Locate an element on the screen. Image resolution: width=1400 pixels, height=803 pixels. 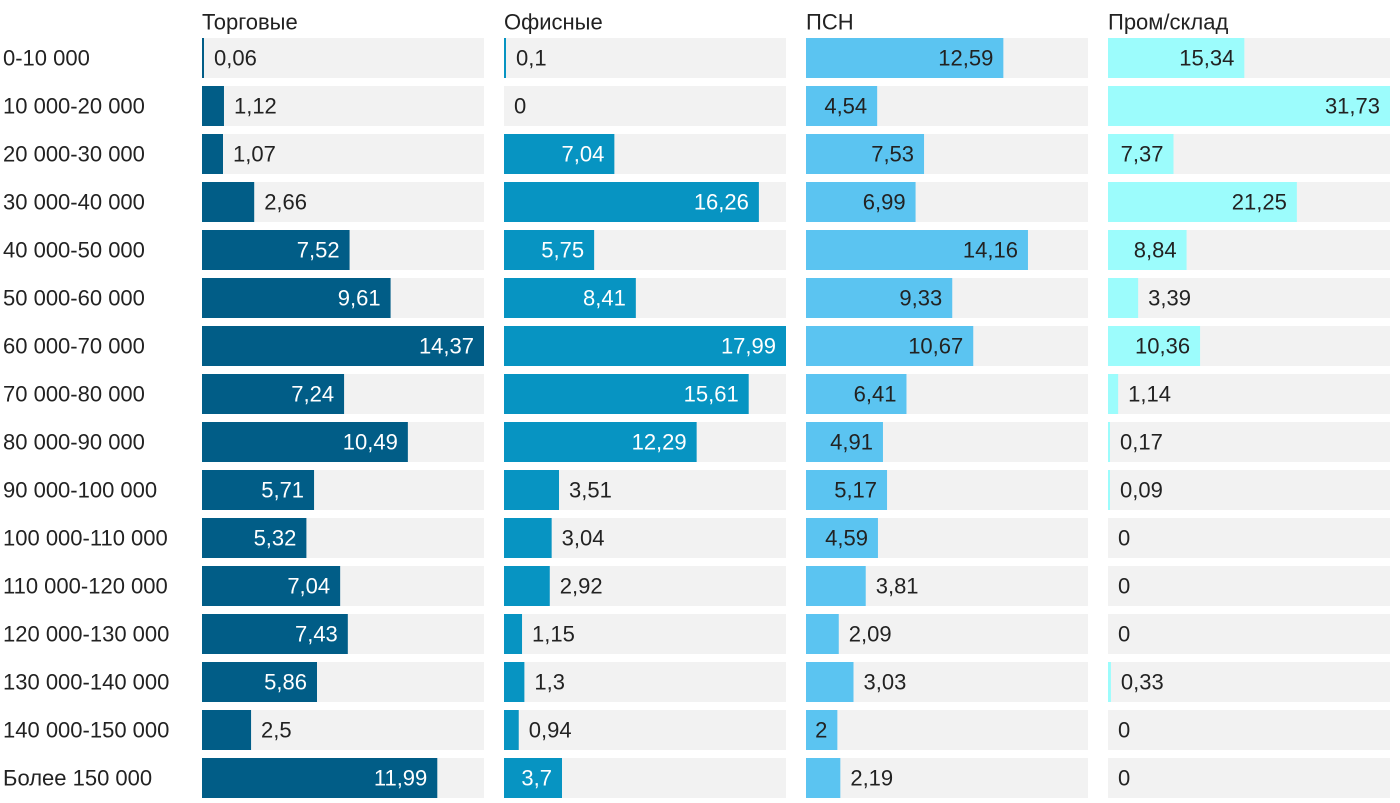
data-label: 14,16 is located at coordinates (990, 250).